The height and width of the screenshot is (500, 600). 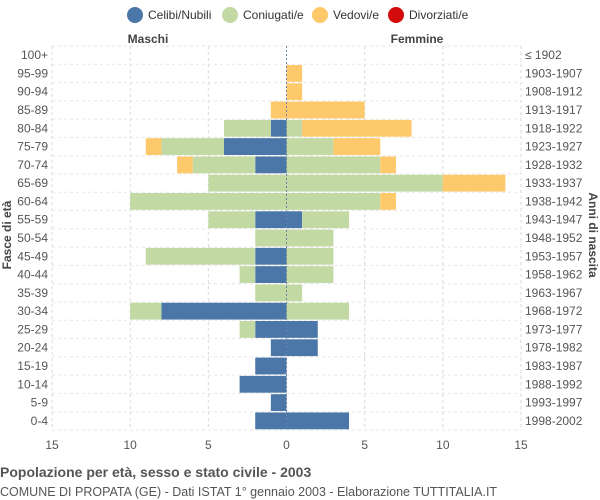 What do you see at coordinates (40, 403) in the screenshot?
I see `age-label-19: 5-9` at bounding box center [40, 403].